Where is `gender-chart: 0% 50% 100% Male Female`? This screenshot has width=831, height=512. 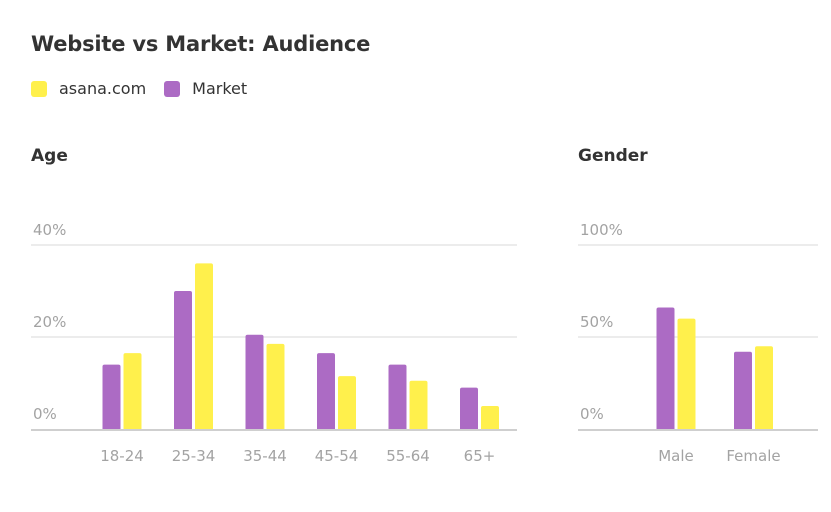 gender-chart: 0% 50% 100% Male Female is located at coordinates (698, 343).